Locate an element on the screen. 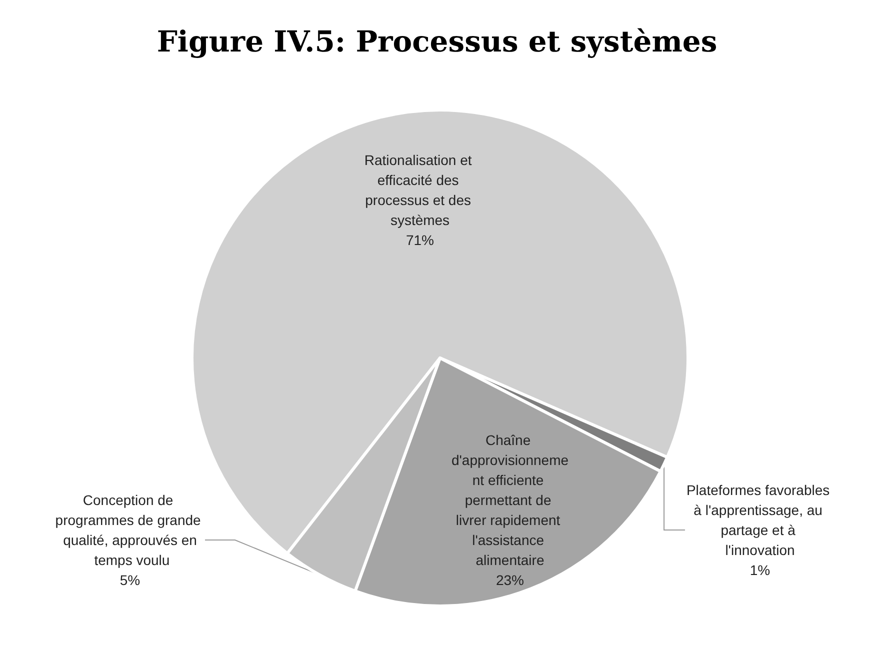 This screenshot has height=657, width=874. data-label: 23% is located at coordinates (510, 580).